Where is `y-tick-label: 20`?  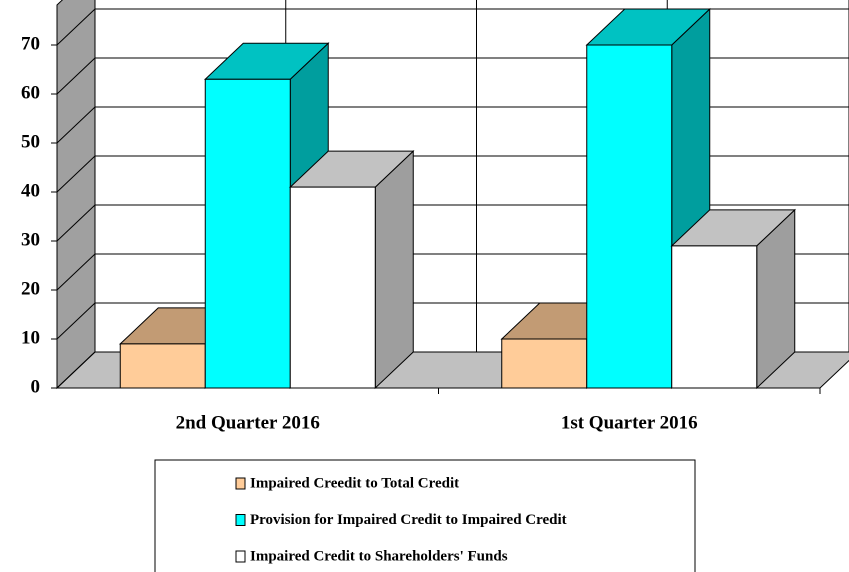
y-tick-label: 20 is located at coordinates (30, 288).